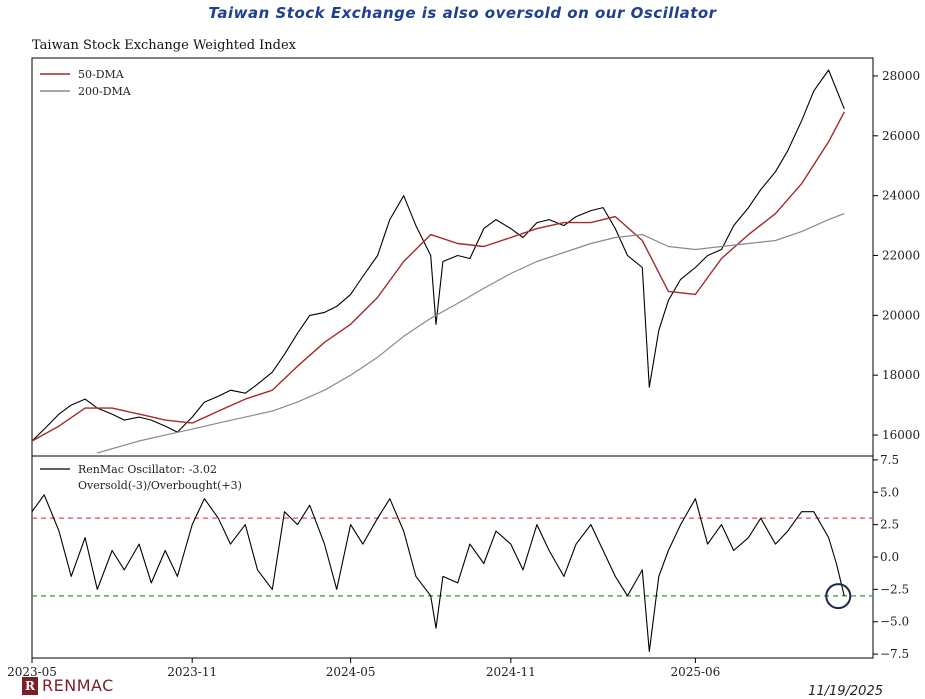  I want to click on price-chart-title: Taiwan Stock Exchange Weighted Index, so click(164, 45).